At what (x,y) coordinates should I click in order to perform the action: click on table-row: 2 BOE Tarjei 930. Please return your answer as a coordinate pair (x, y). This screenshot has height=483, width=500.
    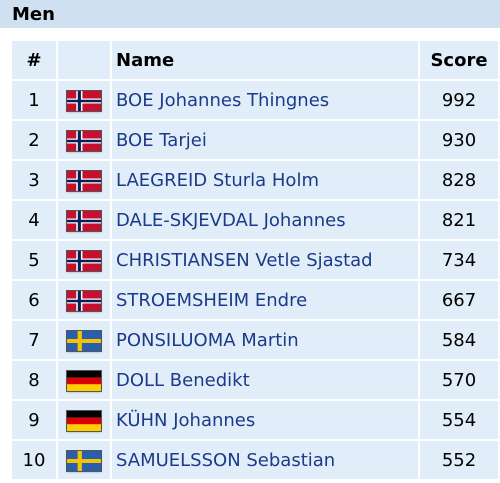
    Looking at the image, I should click on (255, 140).